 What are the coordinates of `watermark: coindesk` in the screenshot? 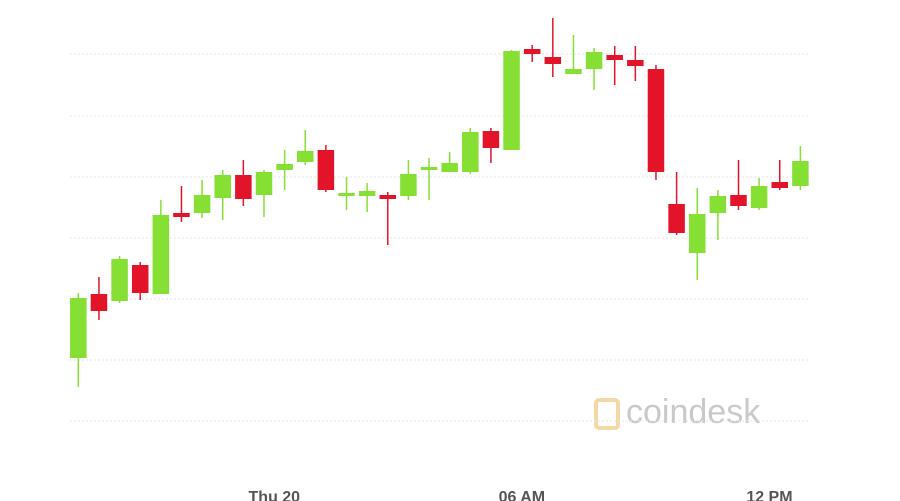 It's located at (677, 412).